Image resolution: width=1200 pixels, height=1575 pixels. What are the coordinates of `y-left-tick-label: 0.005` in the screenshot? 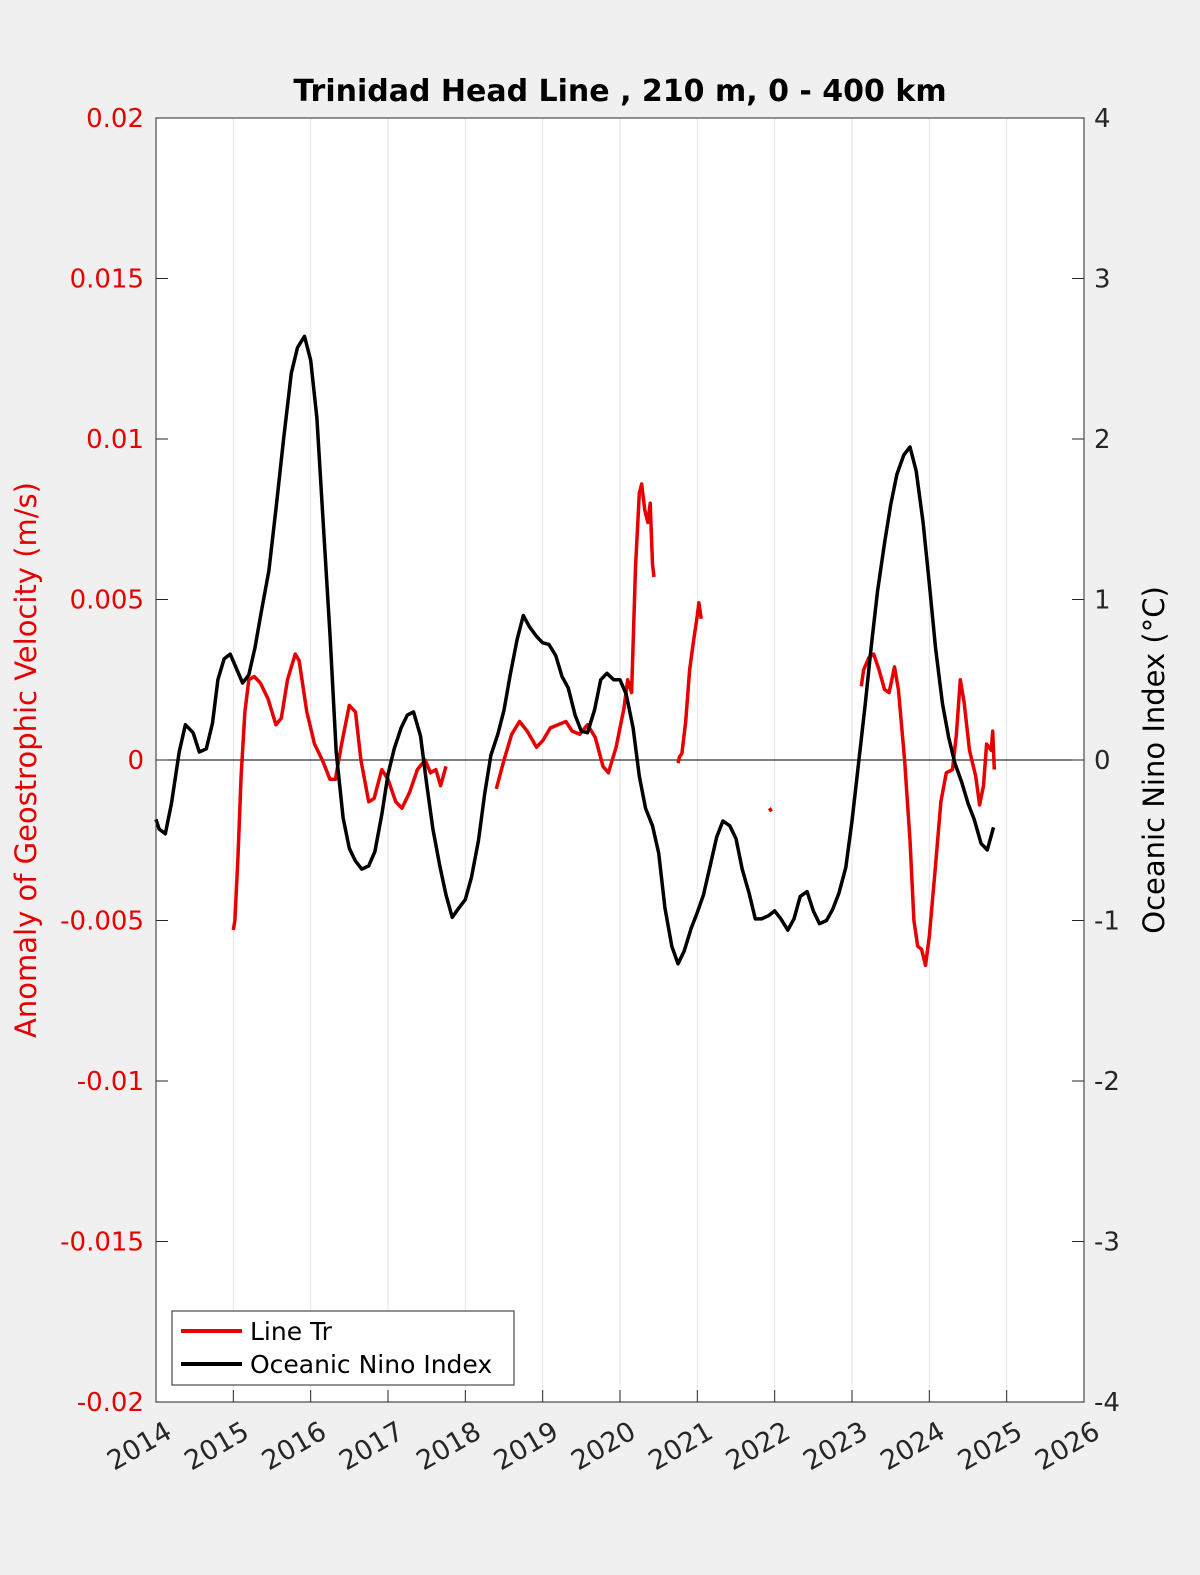 It's located at (107, 601).